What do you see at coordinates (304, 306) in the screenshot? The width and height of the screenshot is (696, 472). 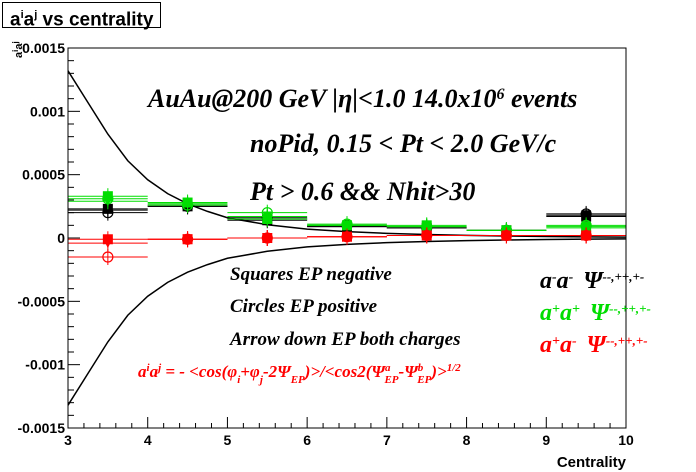 I see `note-circles: Circles EP positive` at bounding box center [304, 306].